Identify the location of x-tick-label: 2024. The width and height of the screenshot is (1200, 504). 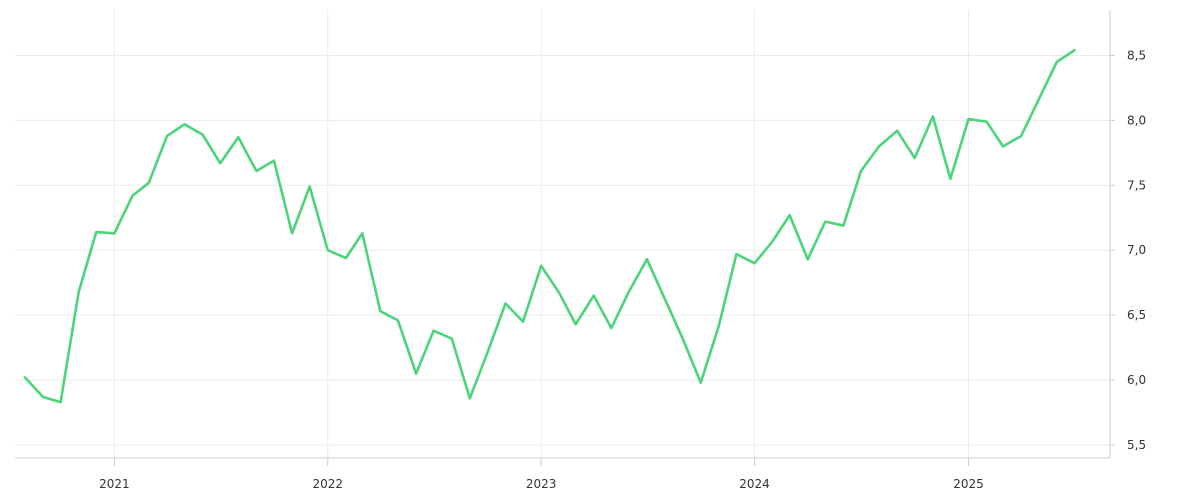
(754, 484).